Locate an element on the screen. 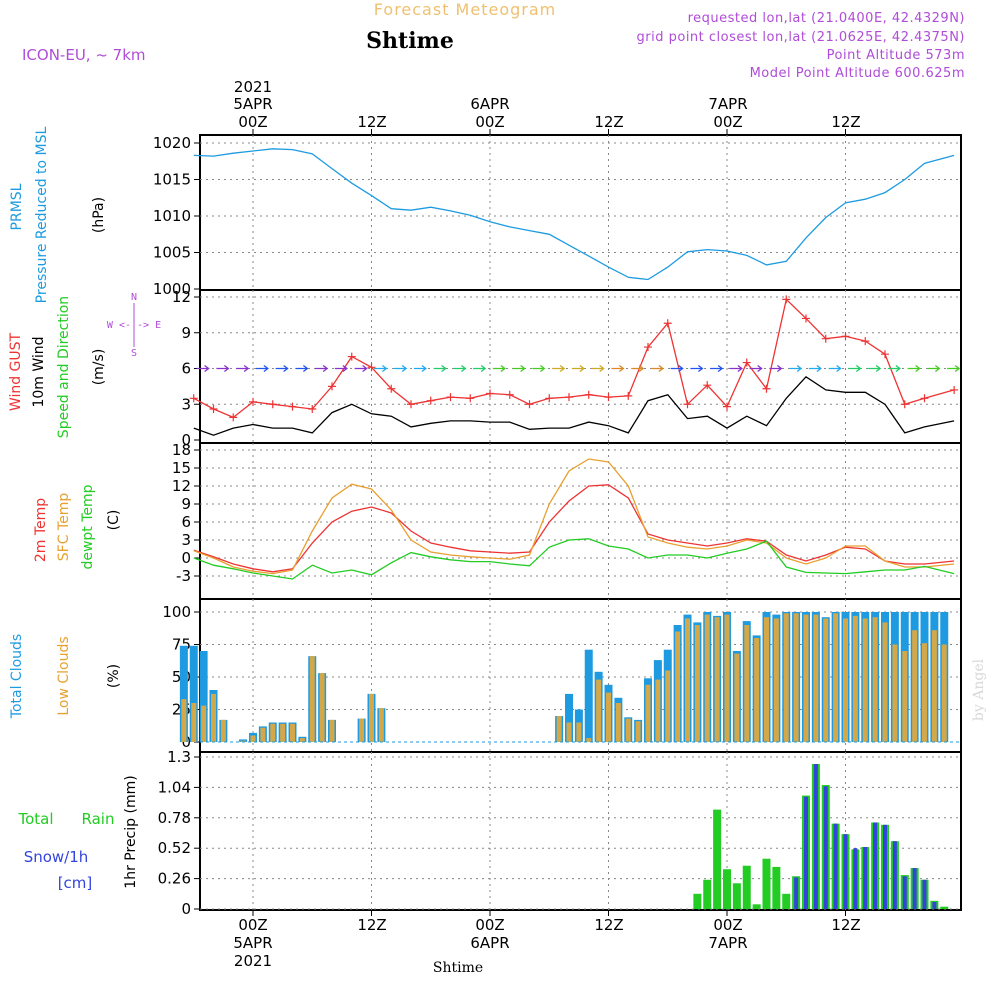 This screenshot has width=1000, height=1000. cloud-label-low: Low Clouds is located at coordinates (64, 675).